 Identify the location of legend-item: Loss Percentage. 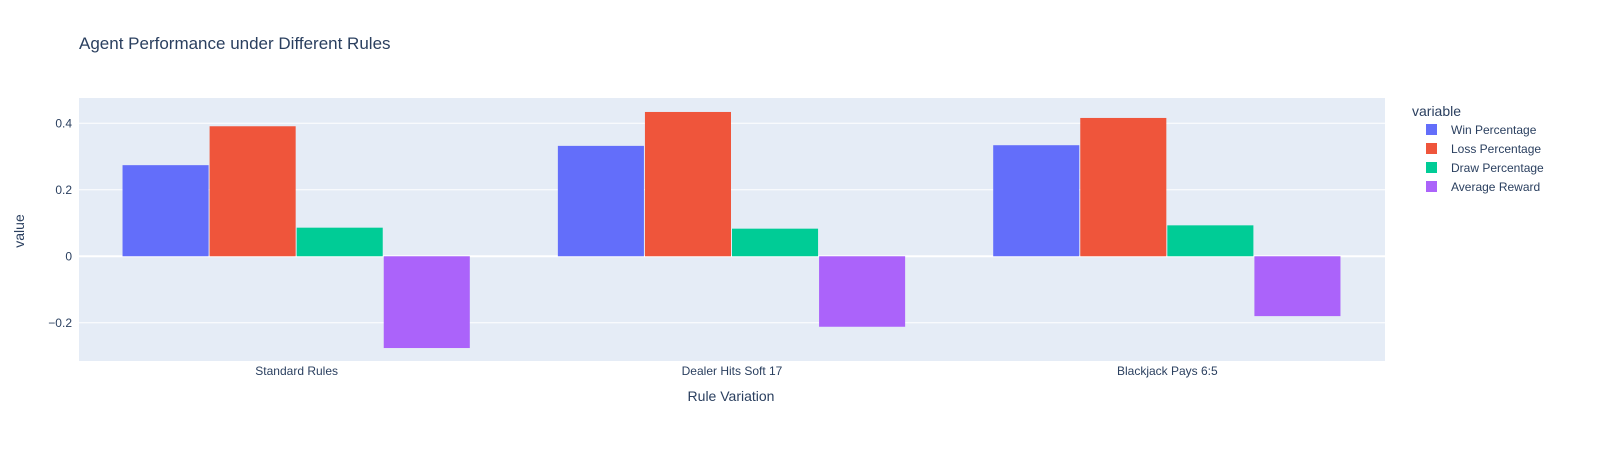
(1483, 149).